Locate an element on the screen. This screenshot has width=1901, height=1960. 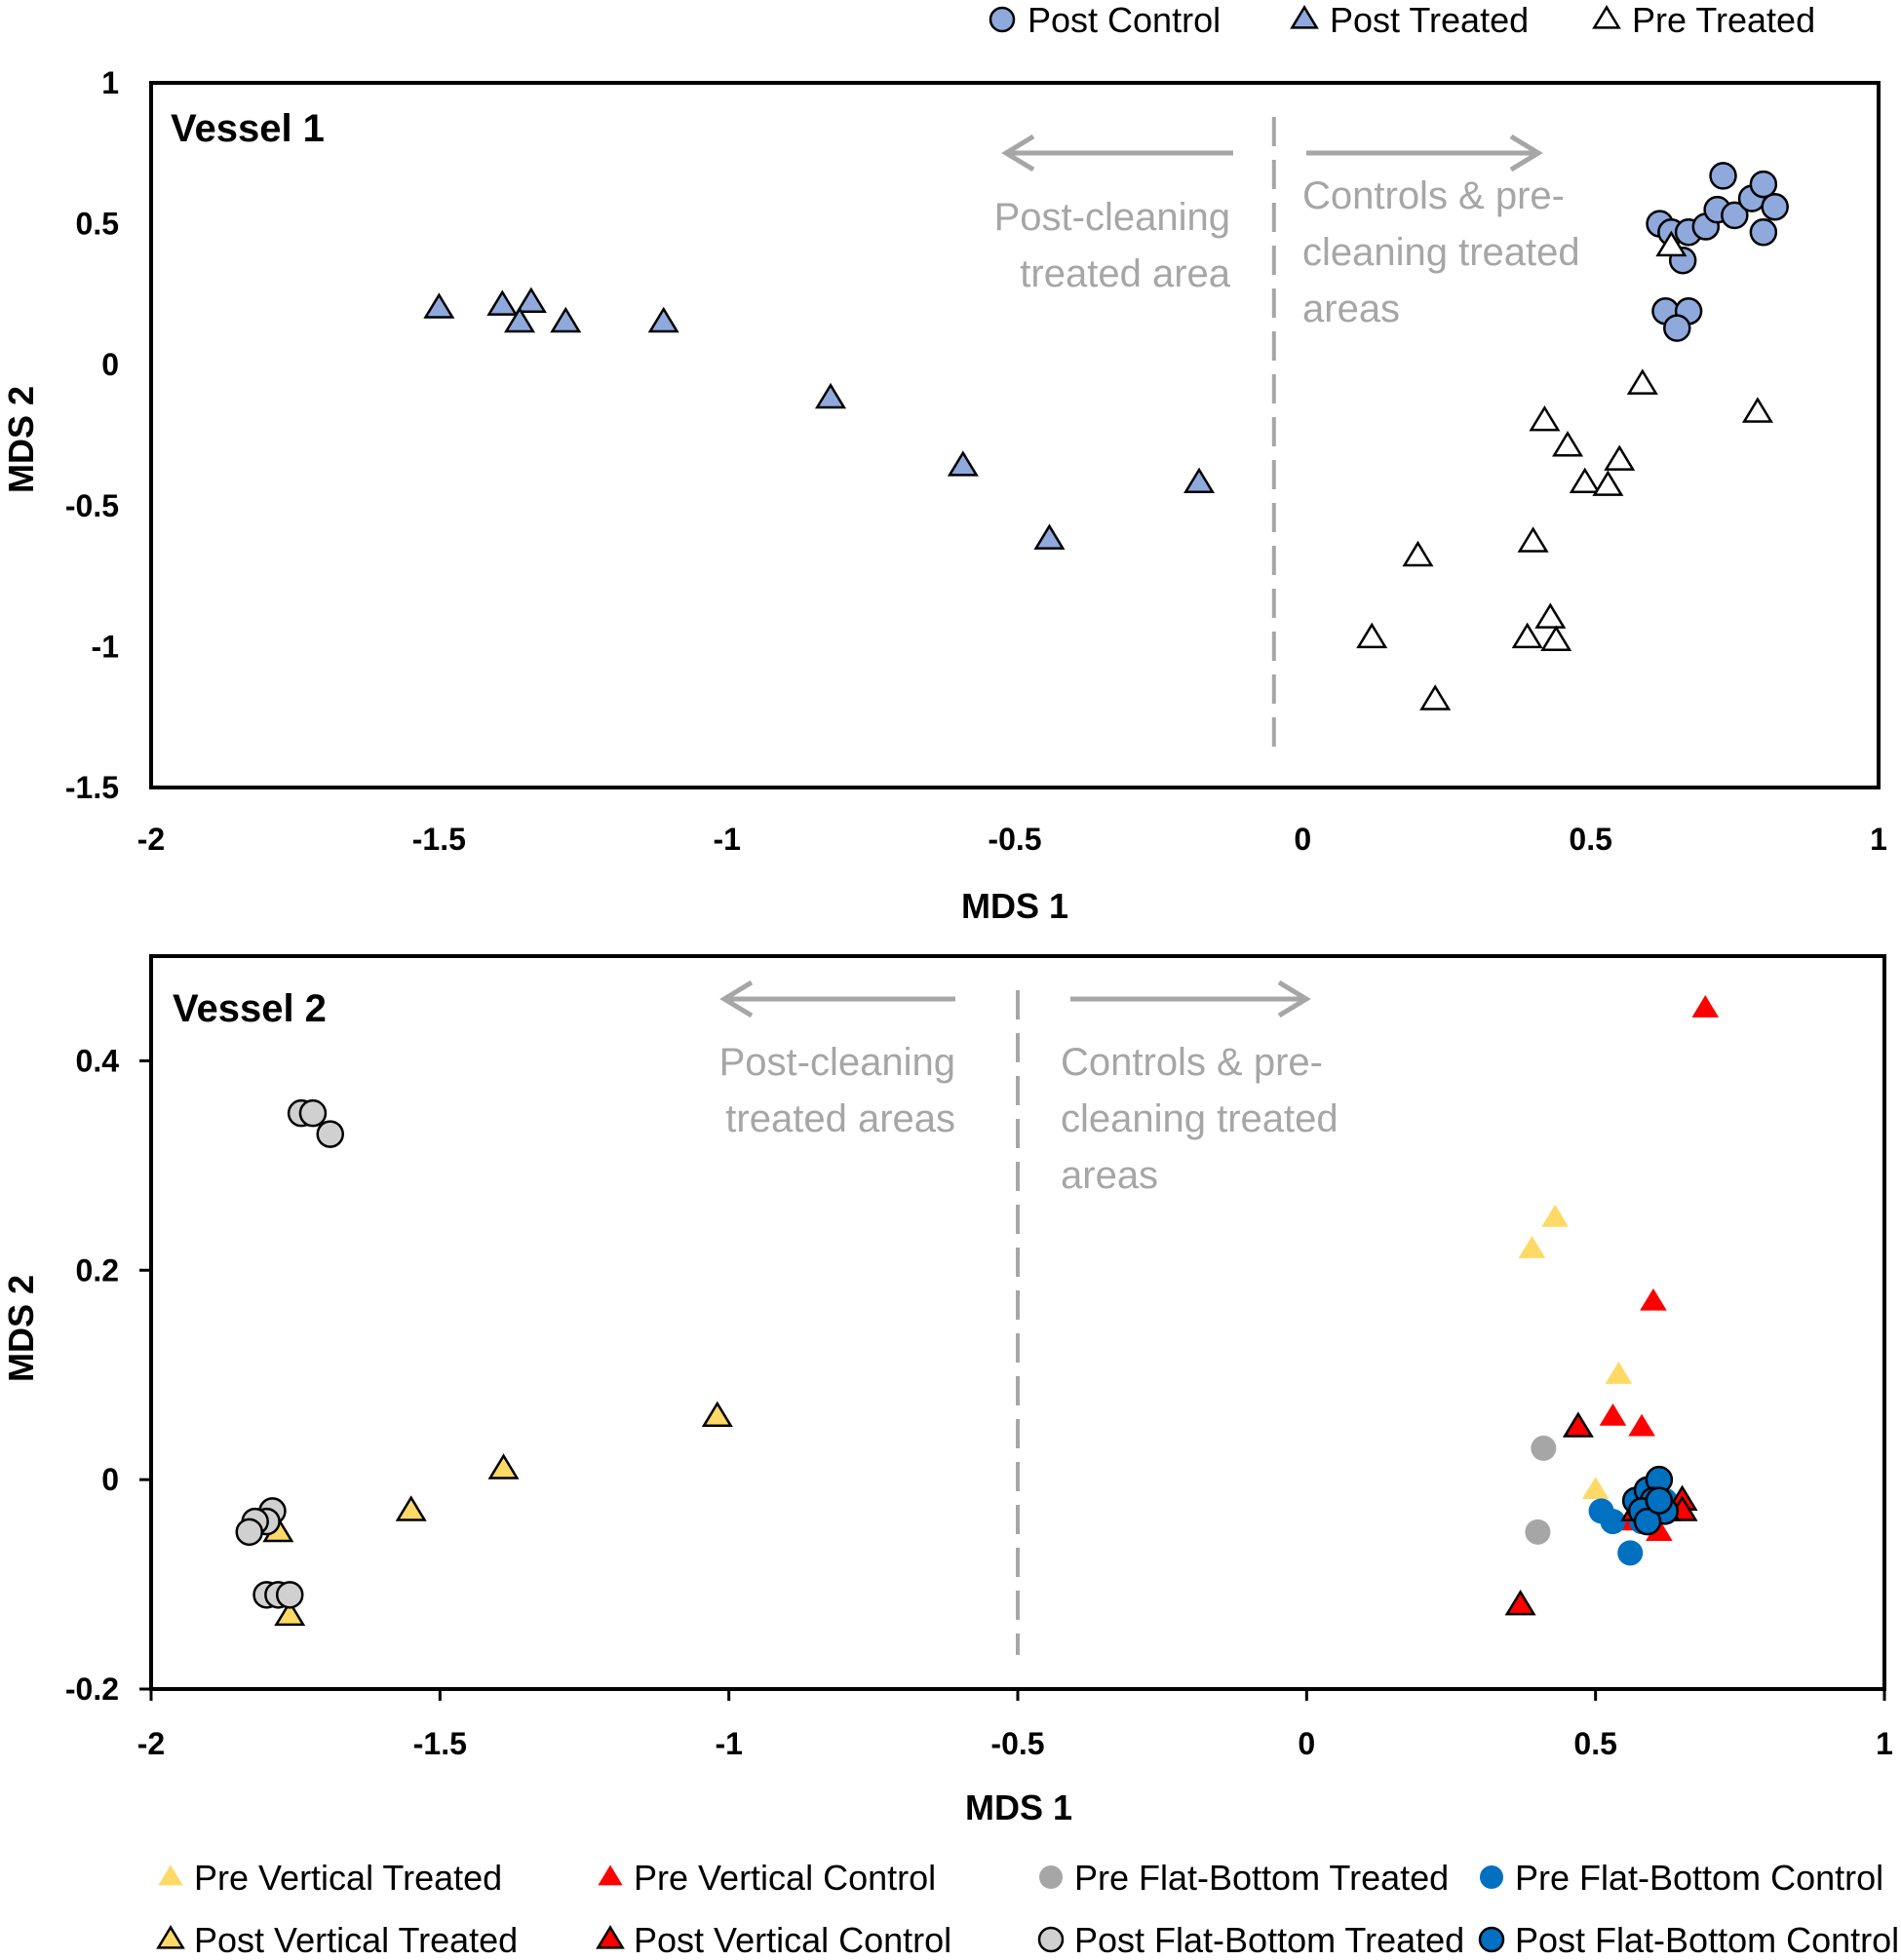
note-right-line1-vessel-1: Controls & pre- is located at coordinates (1433, 196).